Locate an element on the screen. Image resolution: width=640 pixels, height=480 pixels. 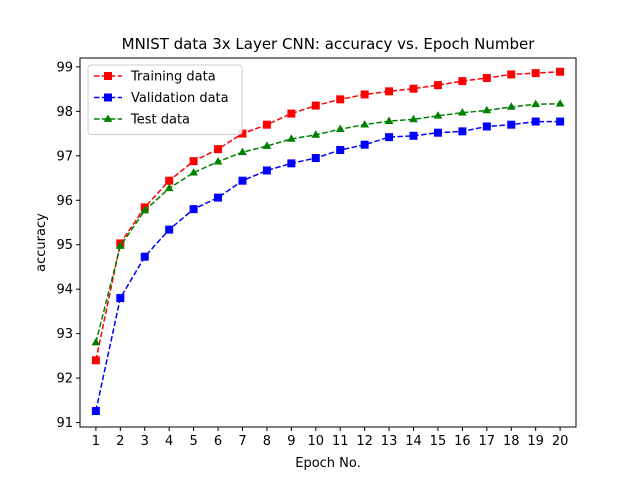
y-tick-label: 91 is located at coordinates (64, 423).